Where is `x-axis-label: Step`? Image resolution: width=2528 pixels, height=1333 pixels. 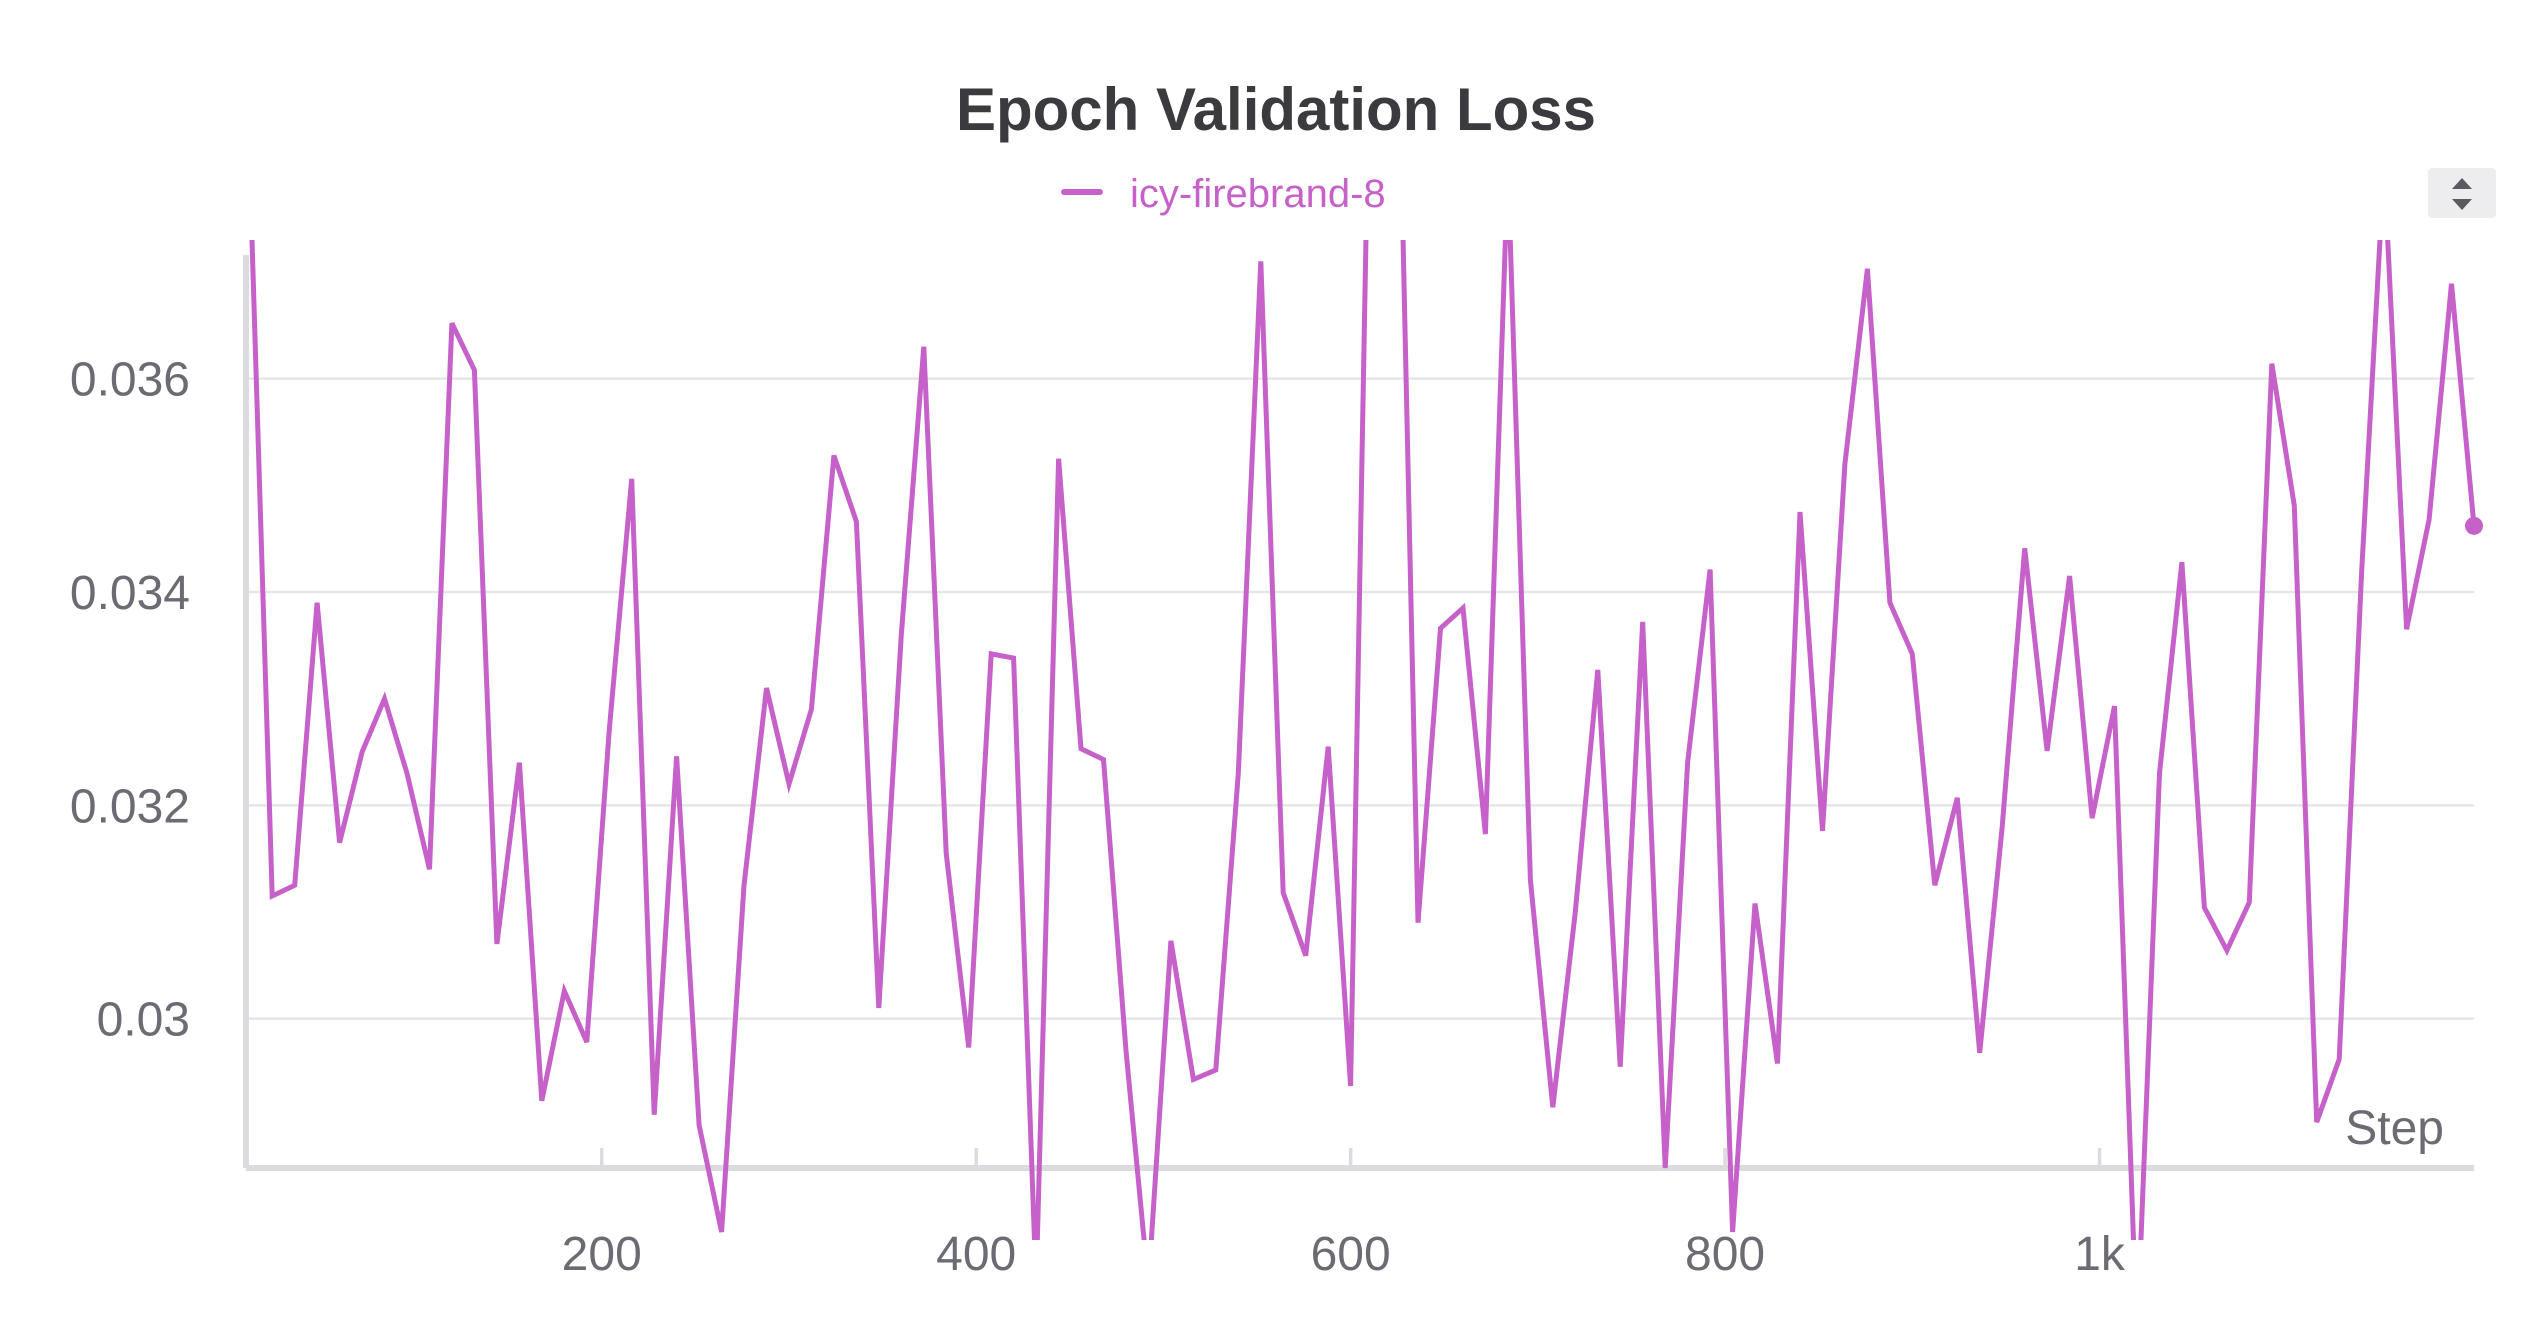
x-axis-label: Step is located at coordinates (2394, 1128).